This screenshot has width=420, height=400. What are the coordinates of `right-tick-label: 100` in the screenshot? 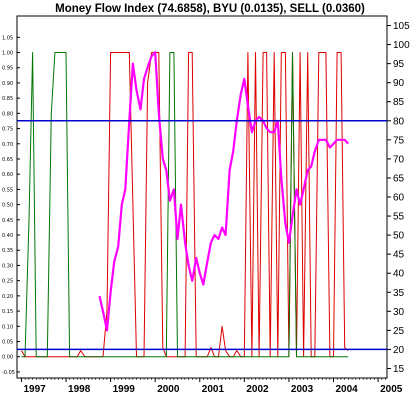 It's located at (401, 45).